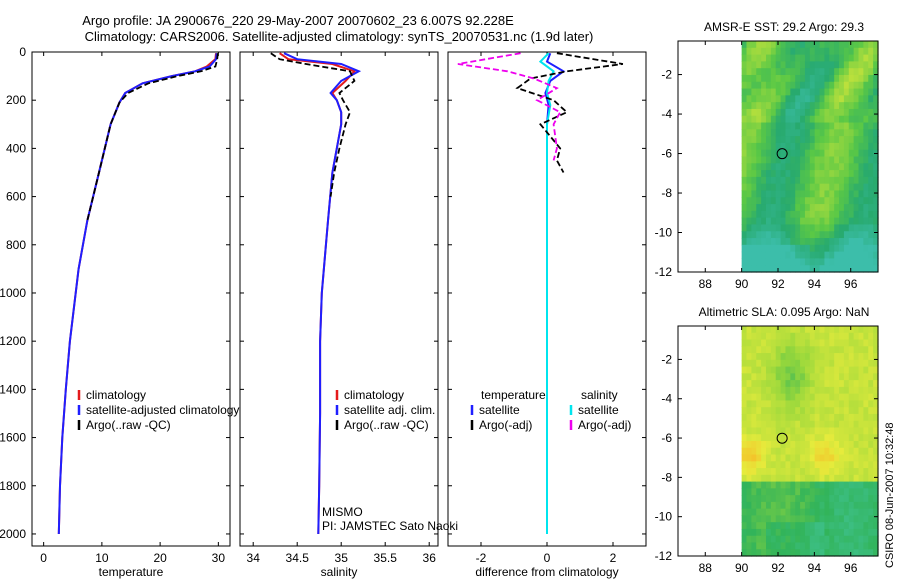  I want to click on temperature-legend-label: climatology, so click(116, 395).